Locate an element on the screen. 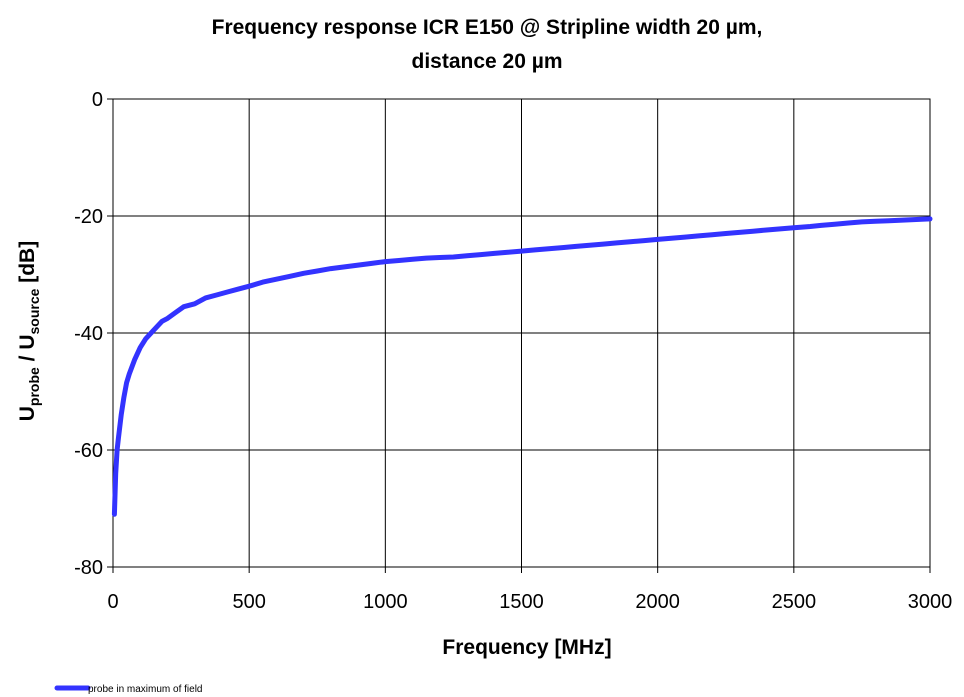 The height and width of the screenshot is (697, 964). legend: probe in maximum of field is located at coordinates (128, 689).